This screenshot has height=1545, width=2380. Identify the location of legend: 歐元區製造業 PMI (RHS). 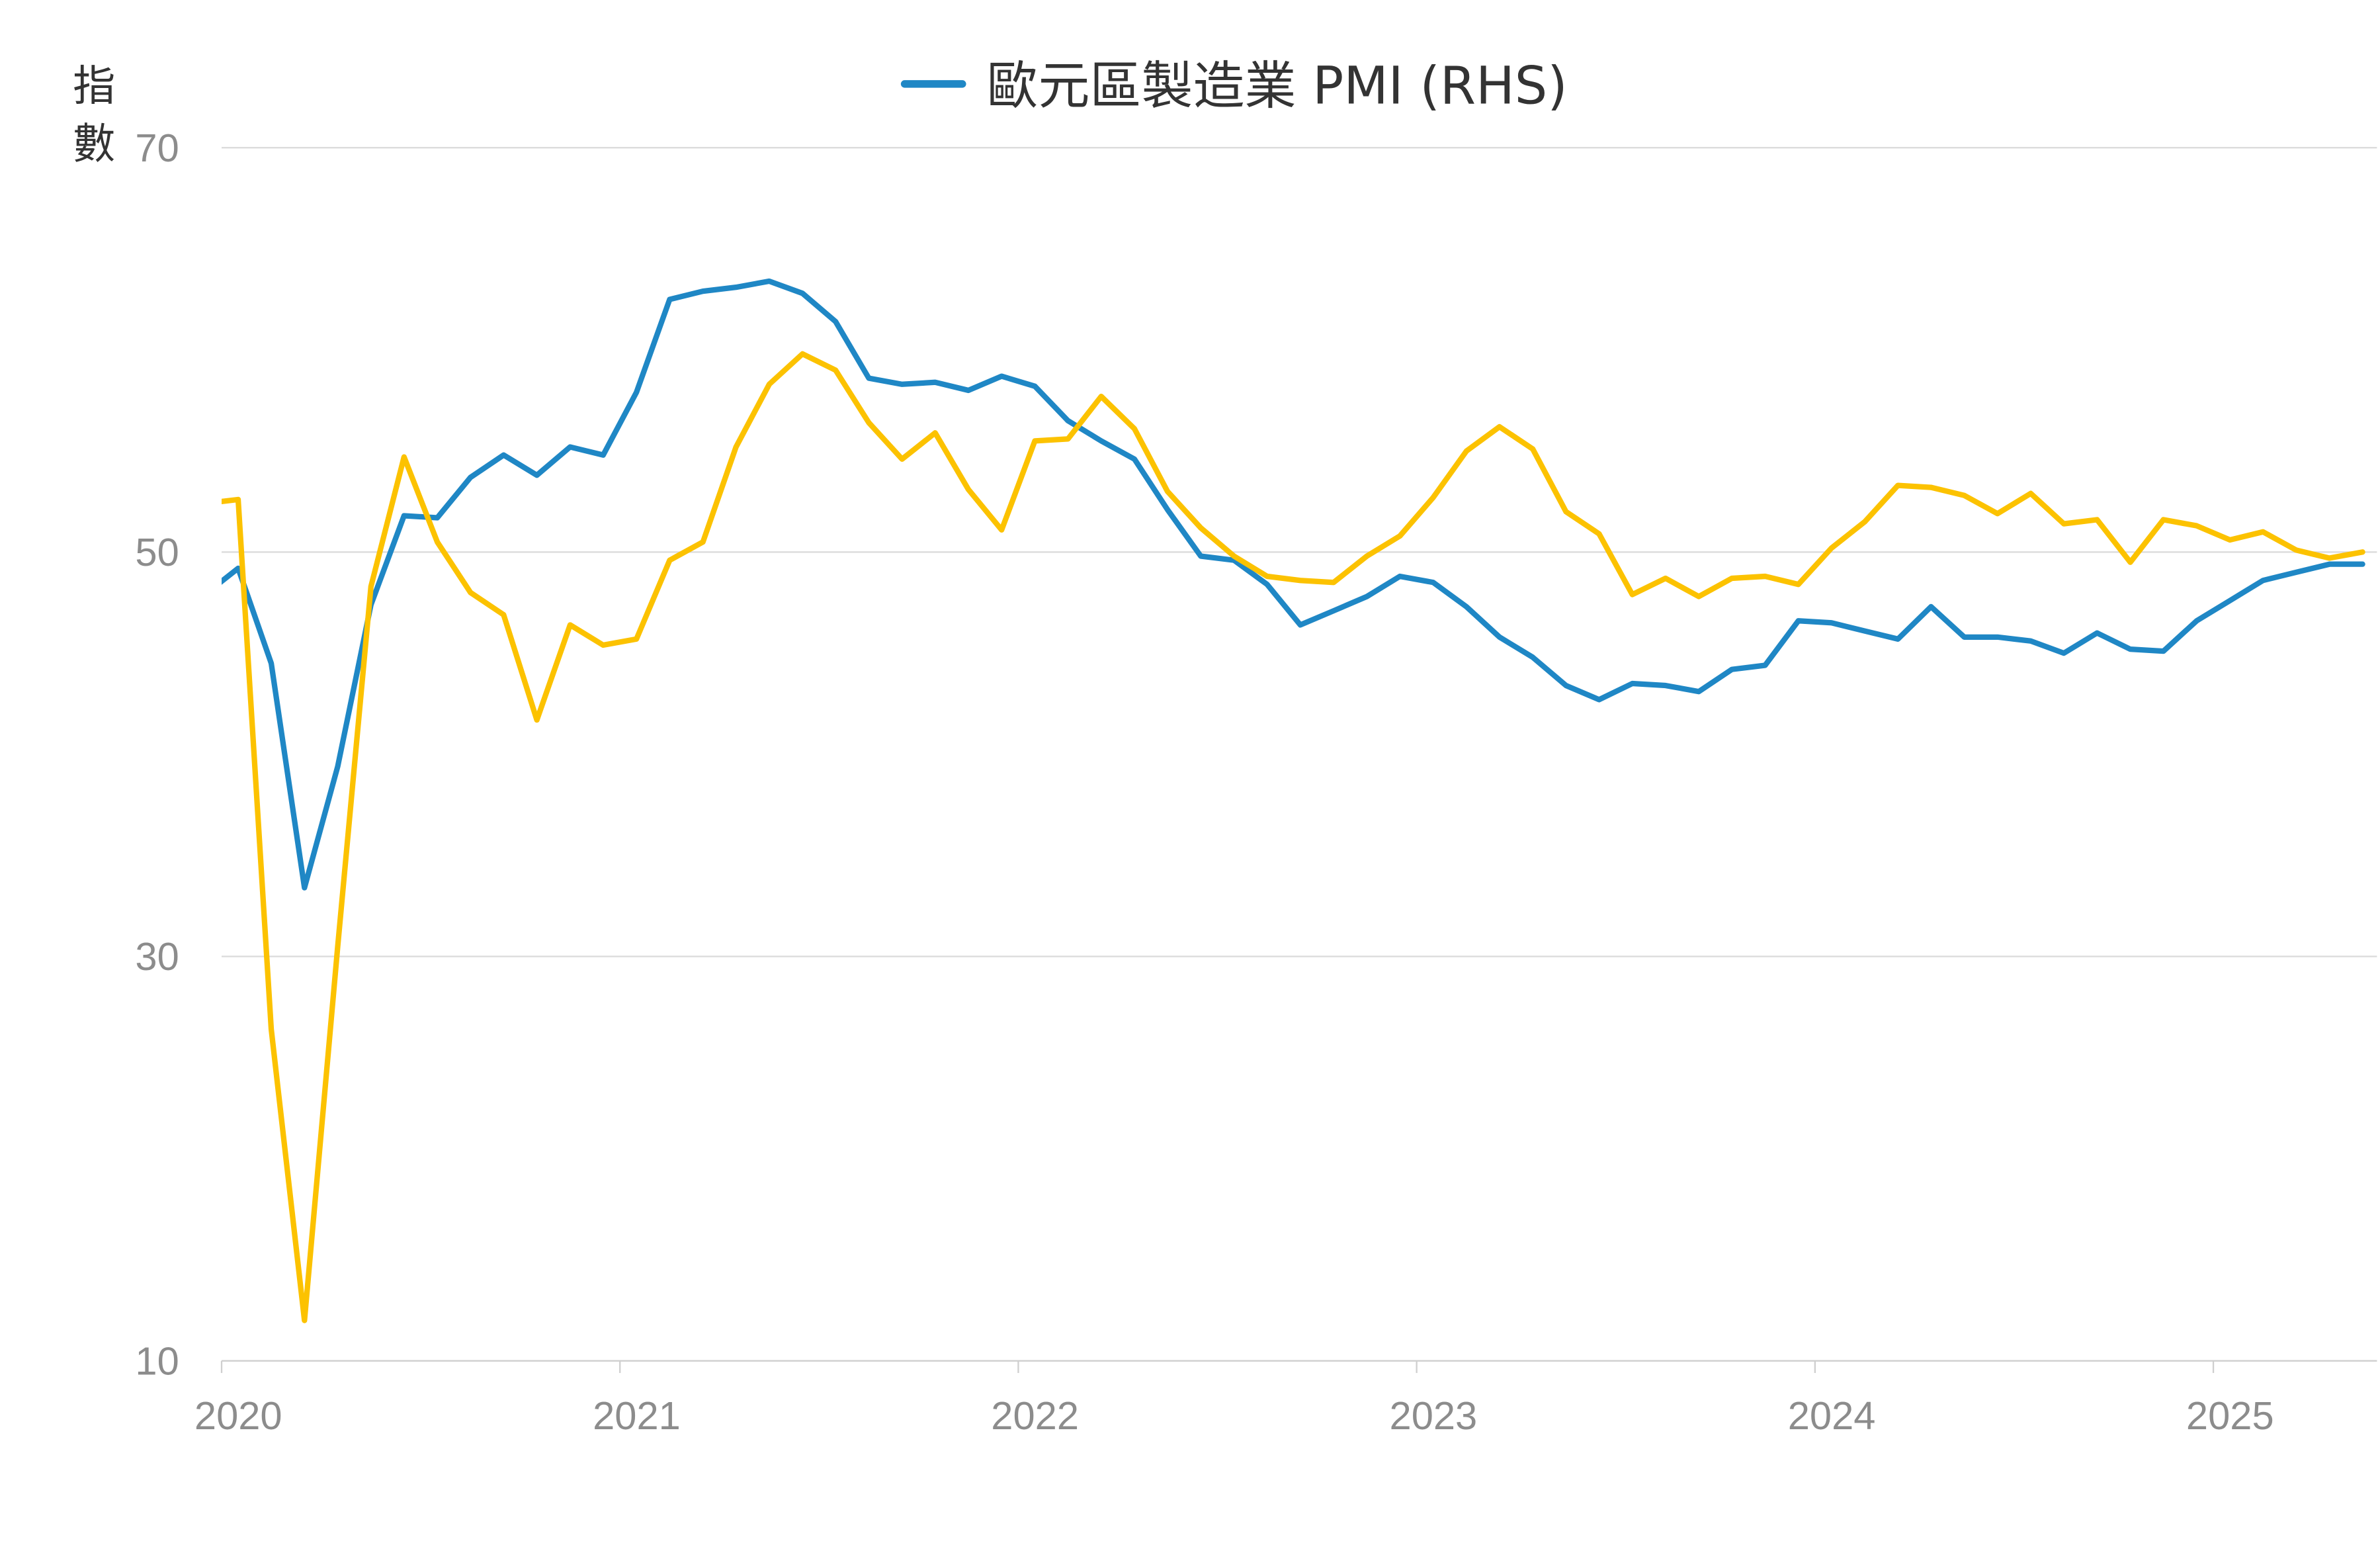
(1234, 86).